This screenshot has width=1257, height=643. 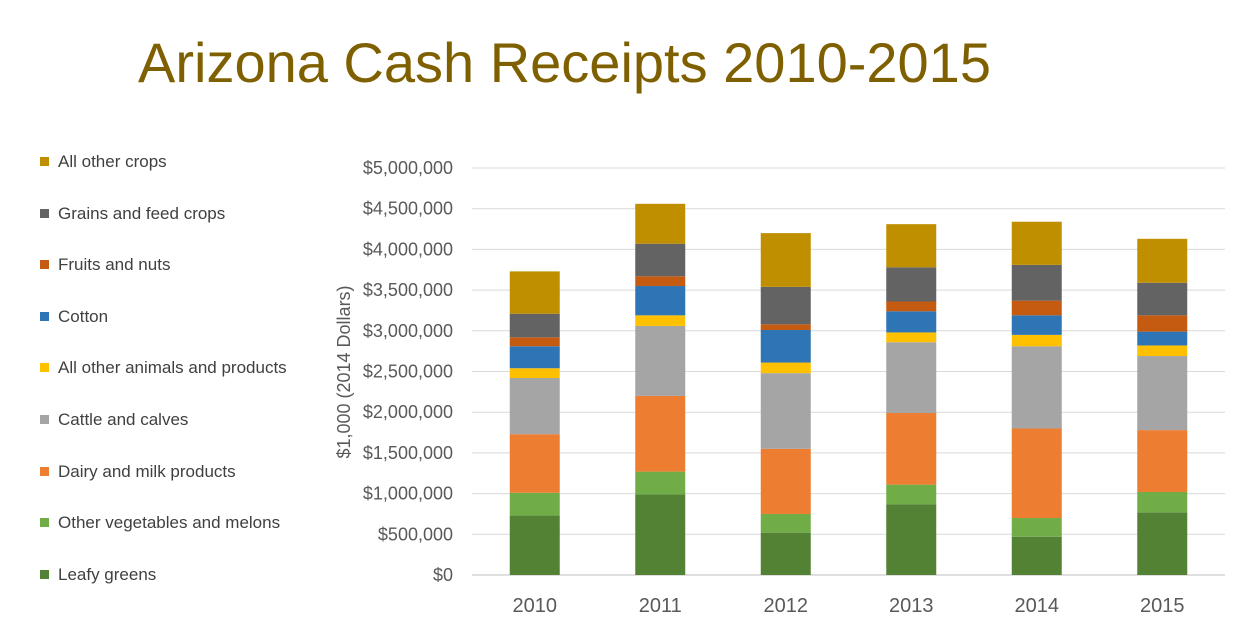 I want to click on legend-label: Cattle and calves, so click(x=123, y=419).